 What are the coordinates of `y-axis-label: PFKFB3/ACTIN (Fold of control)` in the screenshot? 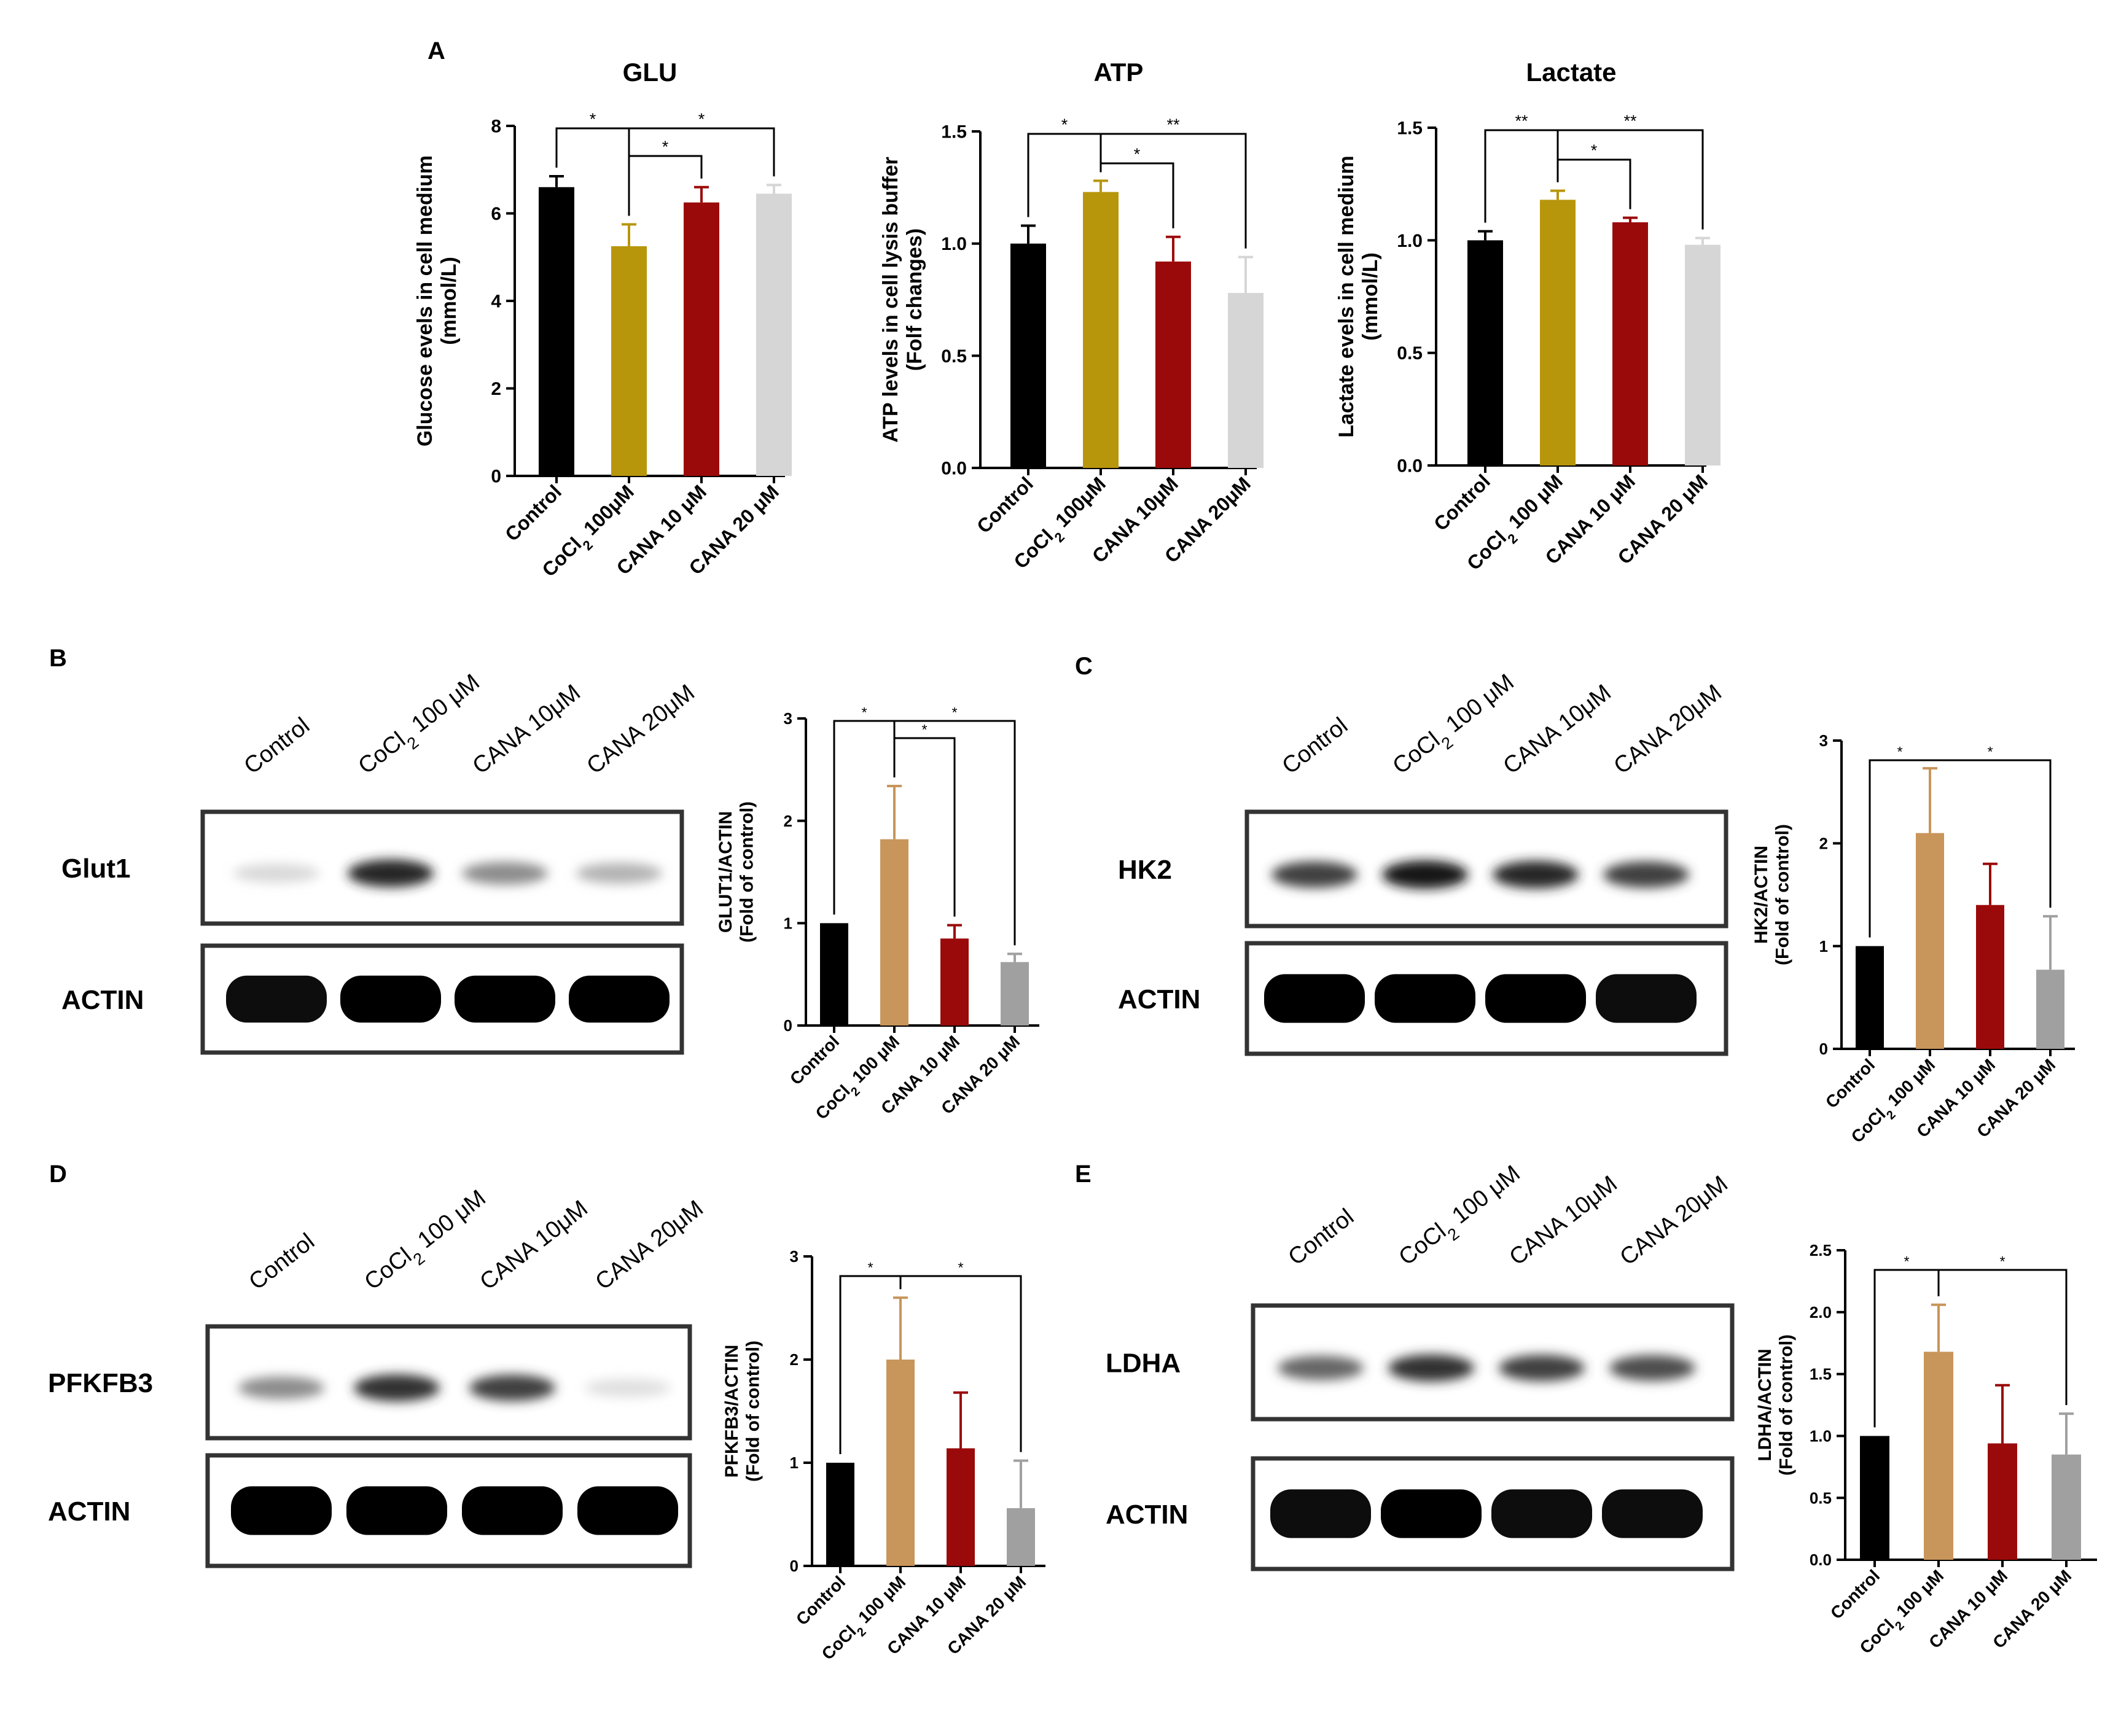 It's located at (743, 1411).